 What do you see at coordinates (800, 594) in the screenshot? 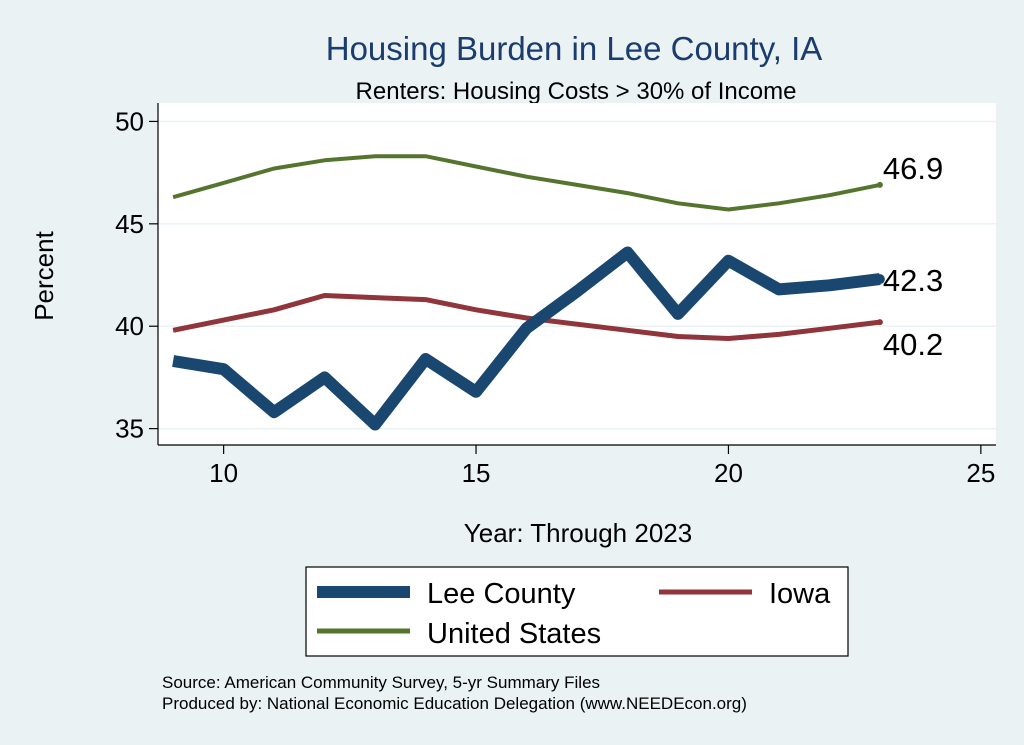
I see `legend-label-iowa: Iowa` at bounding box center [800, 594].